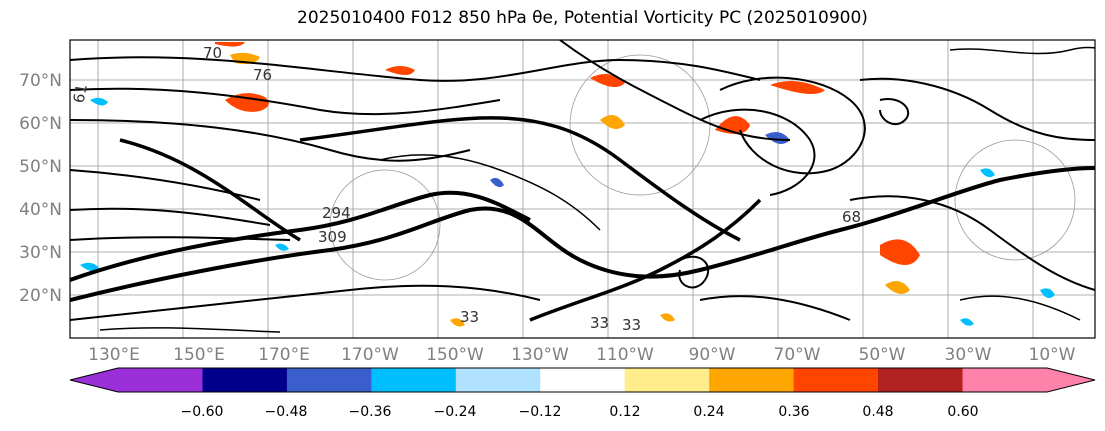 The height and width of the screenshot is (431, 1105). I want to click on lon-label: 10°W, so click(1052, 355).